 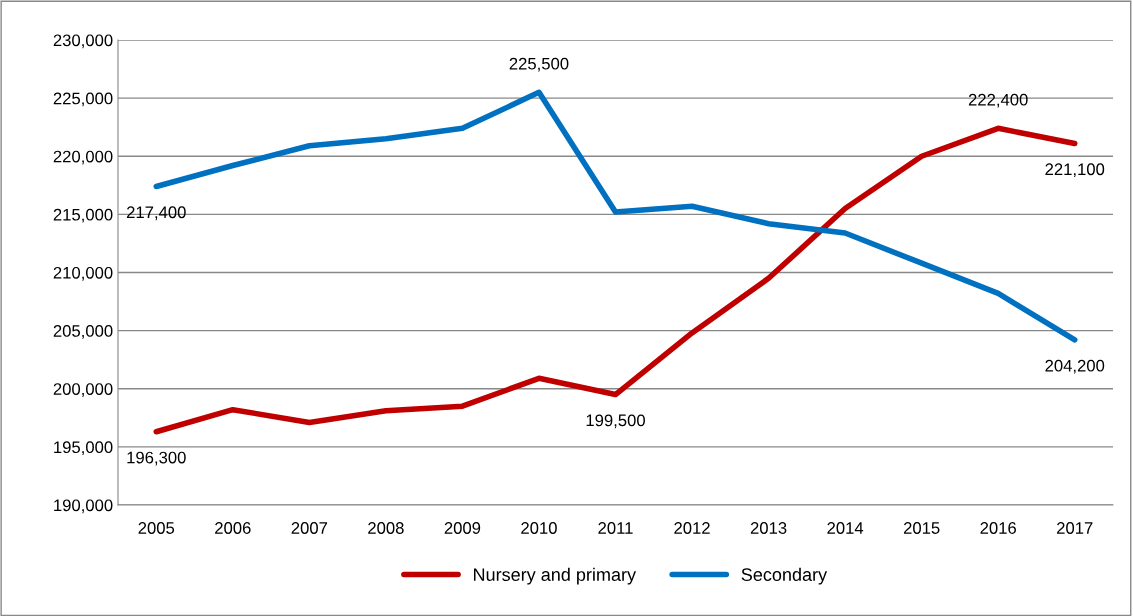 I want to click on x-tick-label: 2017, so click(x=1075, y=528).